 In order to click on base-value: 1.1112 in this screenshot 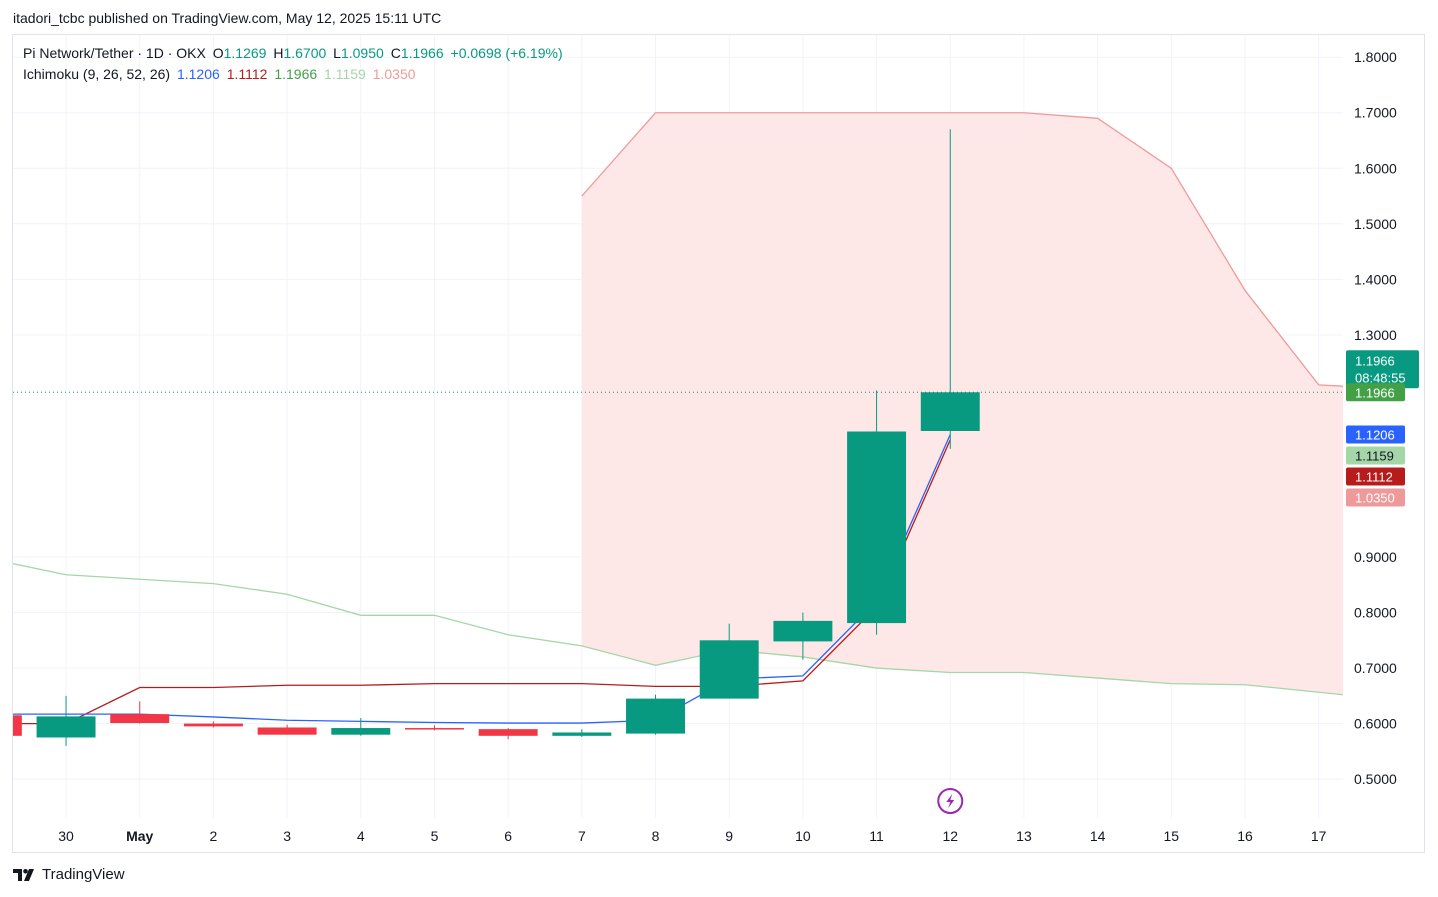, I will do `click(247, 74)`.